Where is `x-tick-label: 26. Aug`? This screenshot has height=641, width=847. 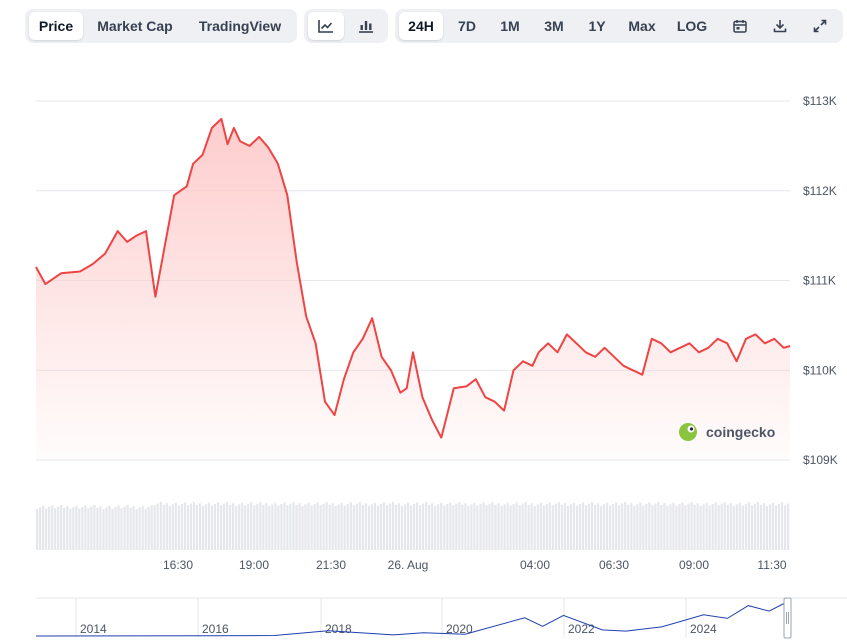
x-tick-label: 26. Aug is located at coordinates (408, 565).